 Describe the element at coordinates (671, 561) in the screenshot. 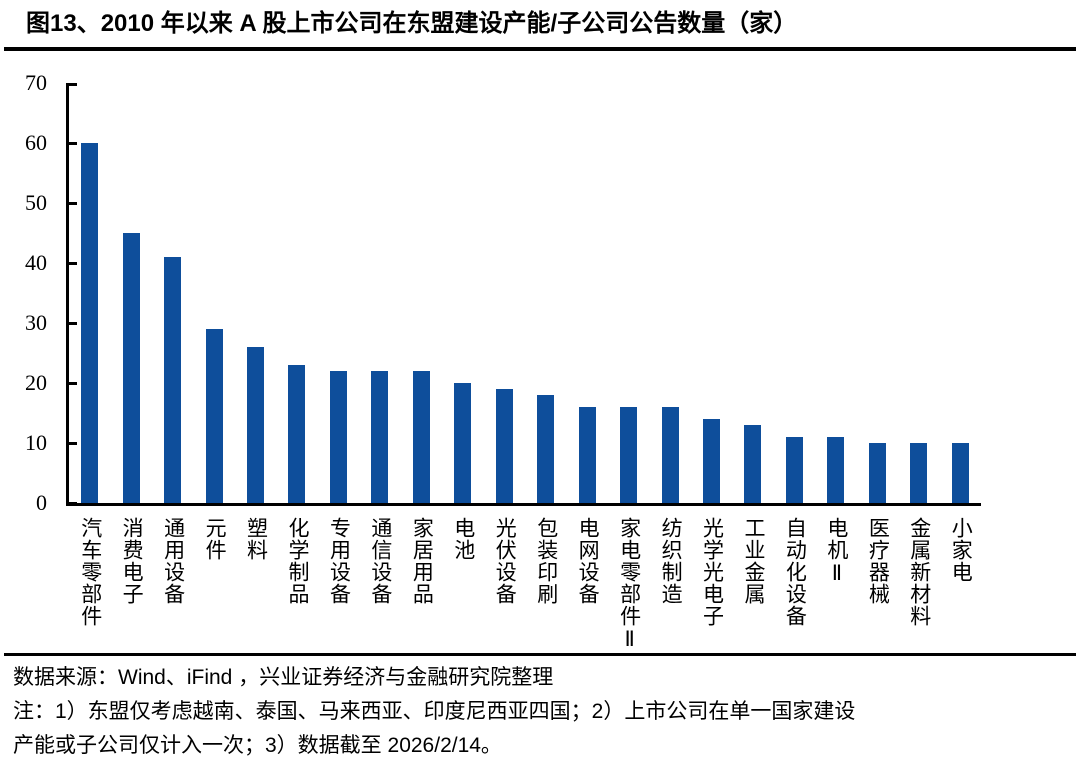

I see `category-label: 纺织制造` at that location.